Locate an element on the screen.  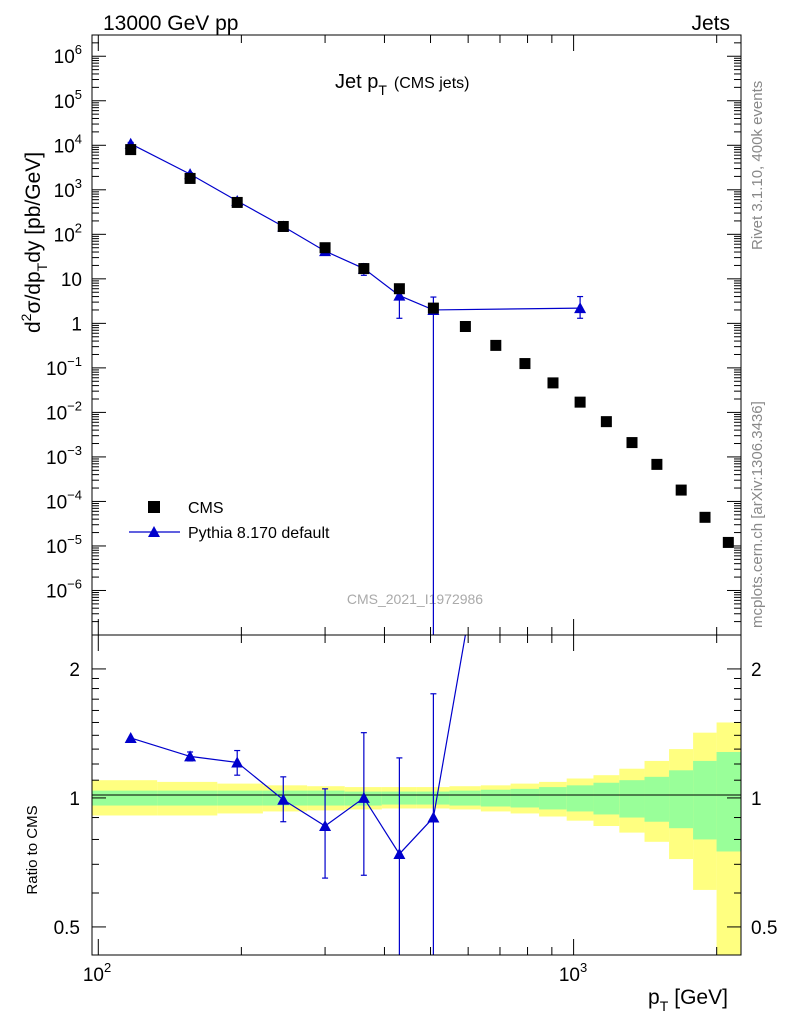
y-tick-label: 10⁻⁵ is located at coordinates (64, 545).